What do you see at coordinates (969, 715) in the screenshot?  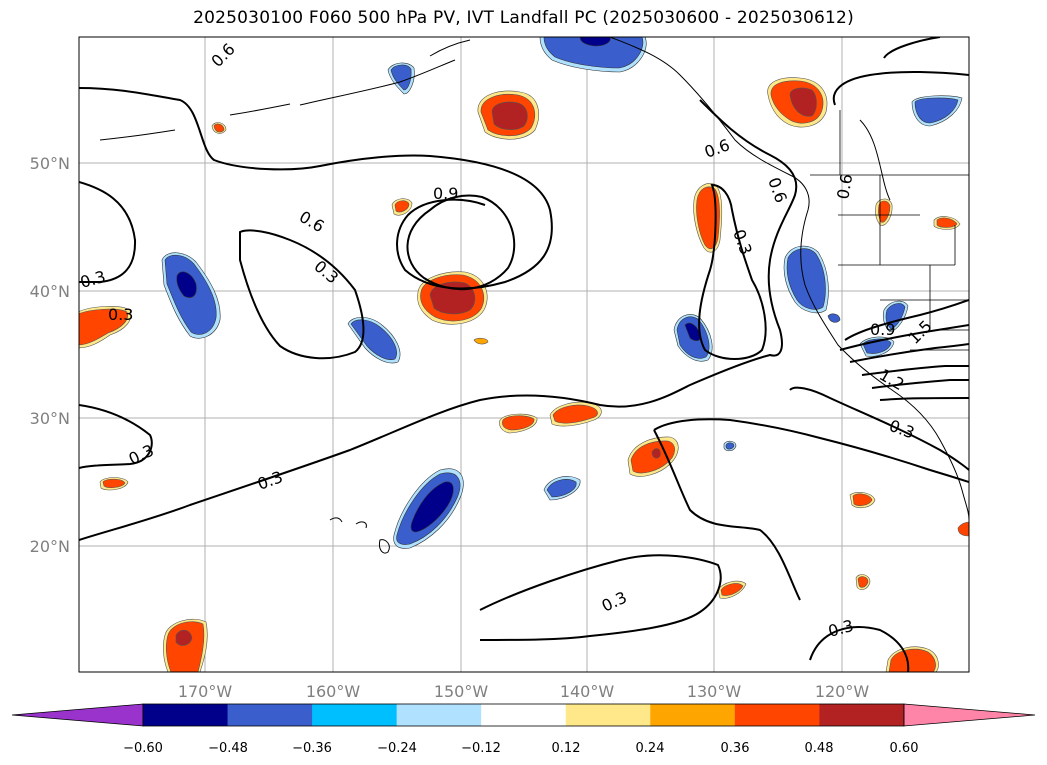 I see `colorbar-extend-max` at bounding box center [969, 715].